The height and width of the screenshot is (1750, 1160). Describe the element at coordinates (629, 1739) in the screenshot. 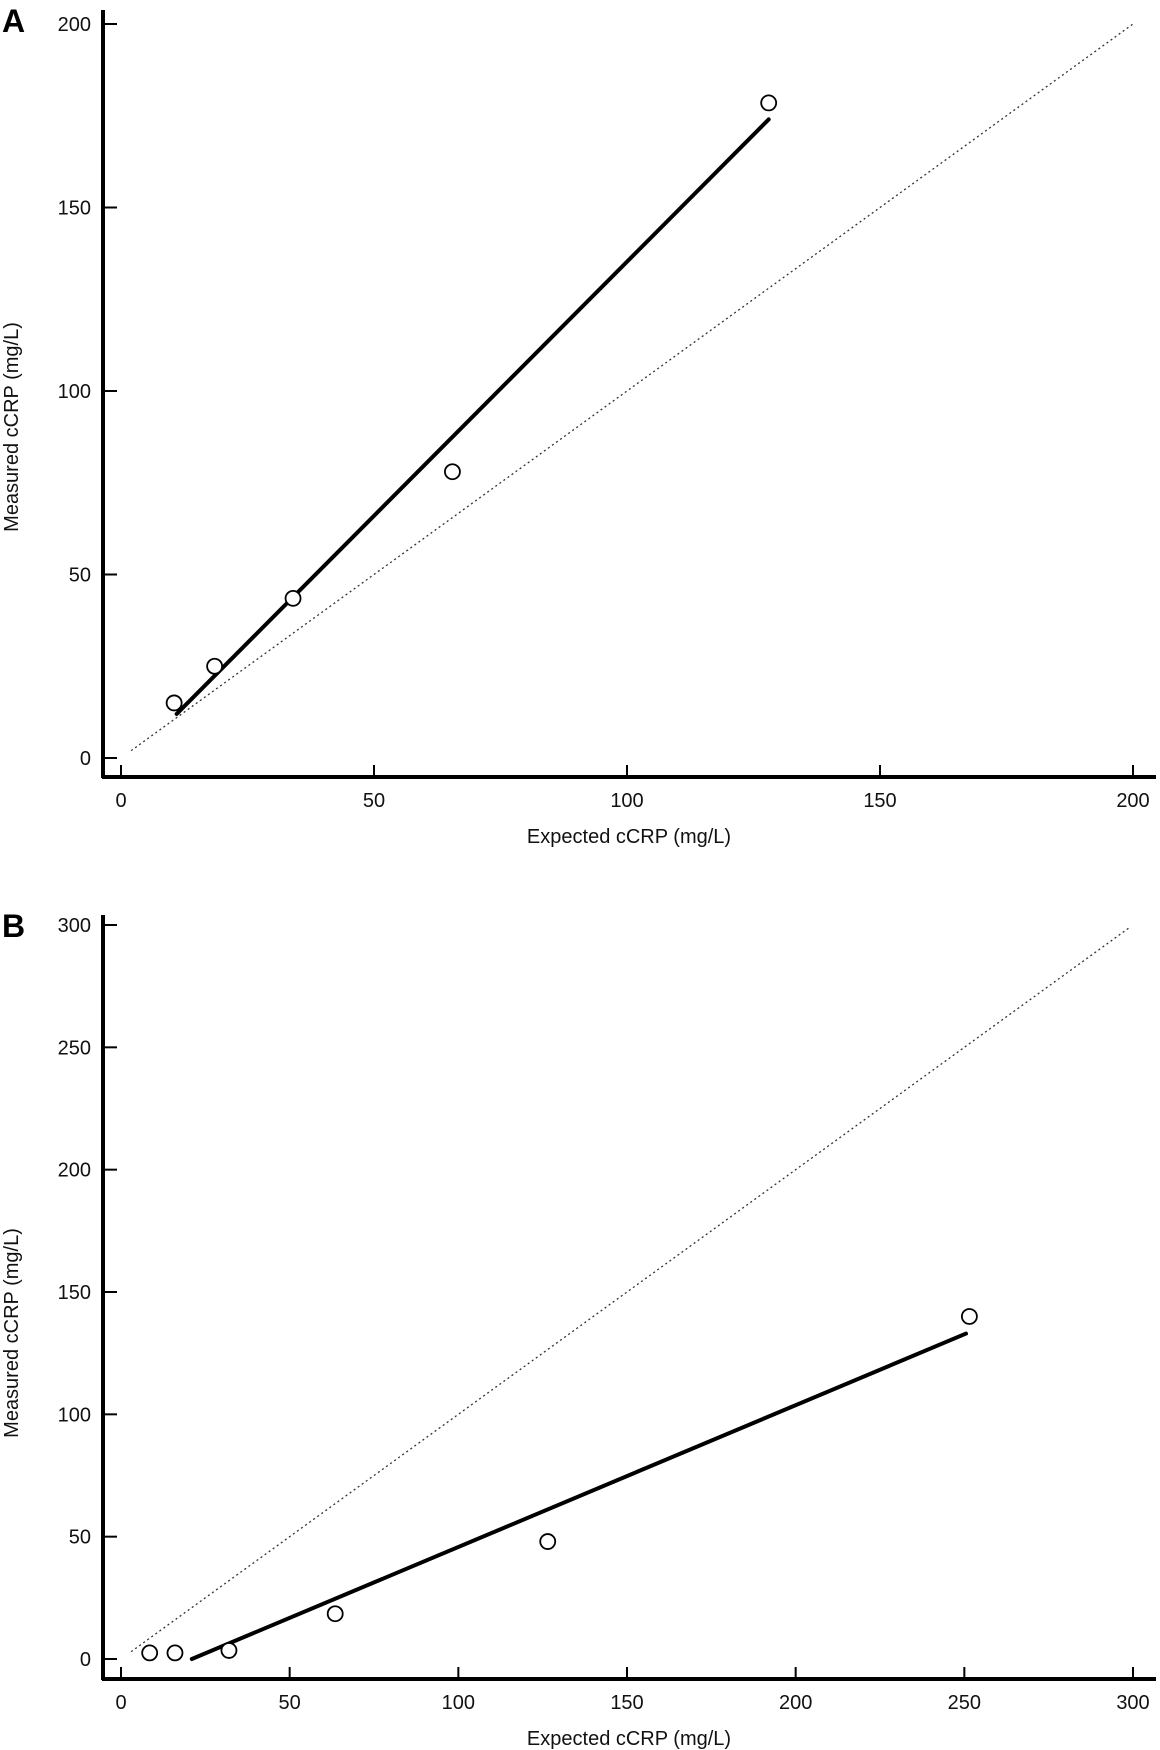

I see `x-axis-title-b: Expected cCRP (mg/L)` at that location.